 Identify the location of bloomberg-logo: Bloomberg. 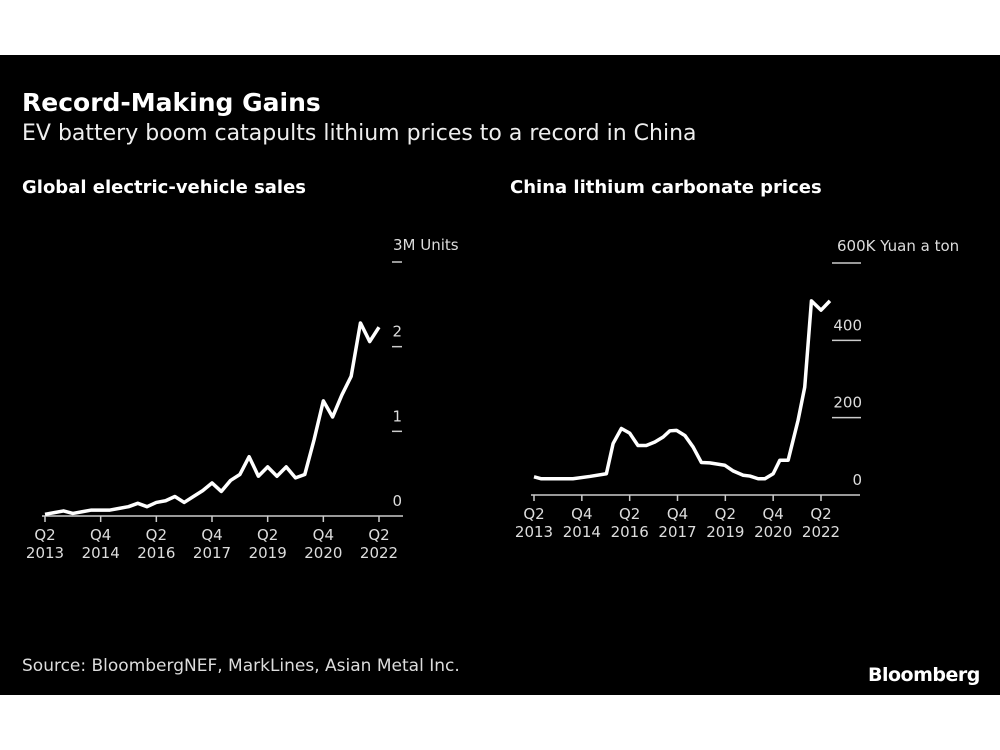
(924, 675).